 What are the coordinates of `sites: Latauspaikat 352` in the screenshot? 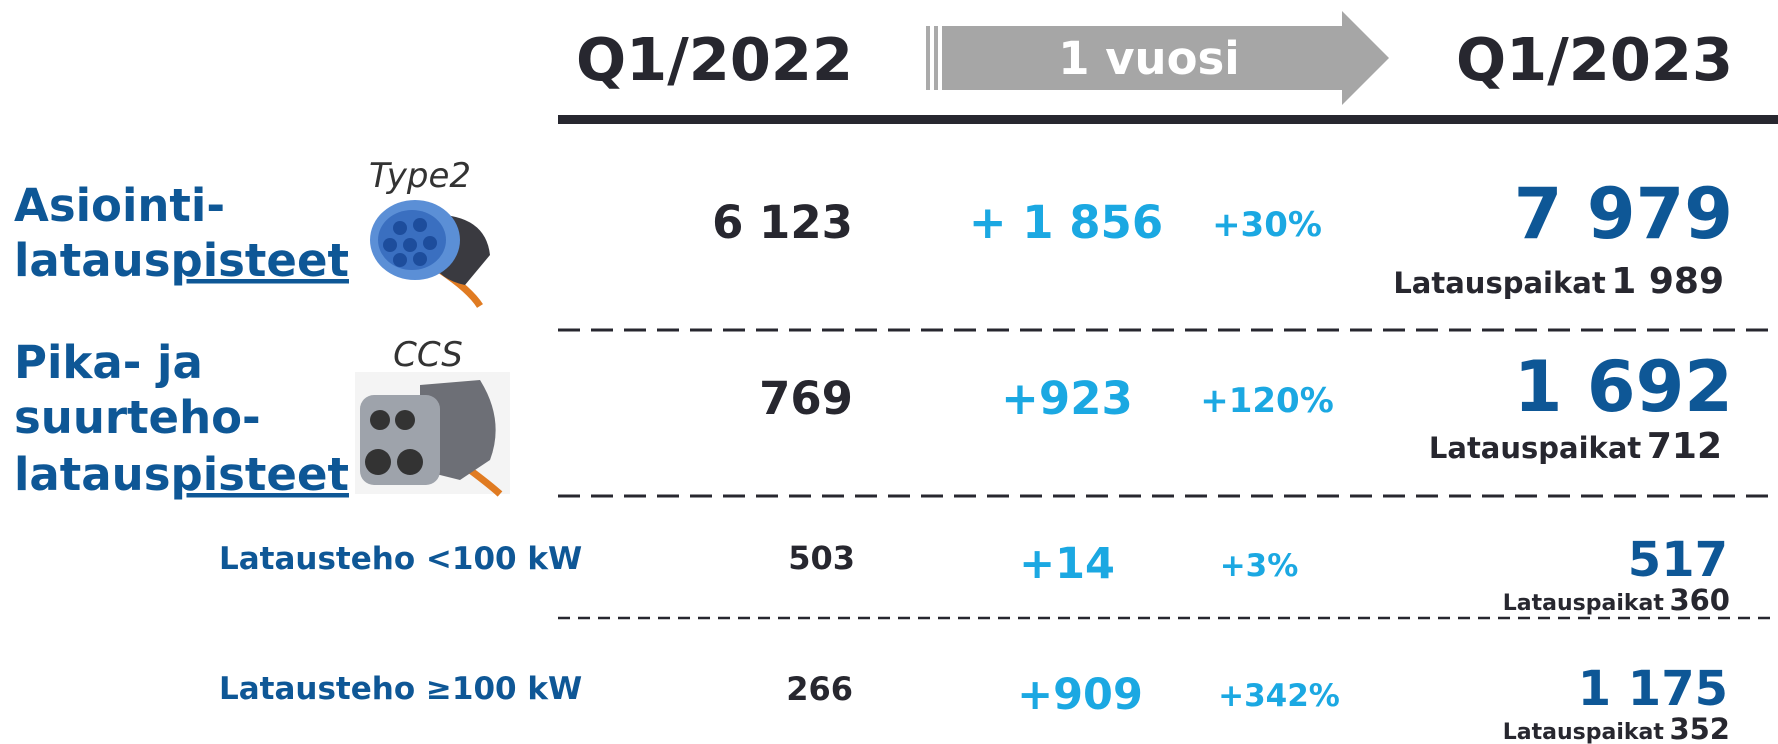 It's located at (1616, 728).